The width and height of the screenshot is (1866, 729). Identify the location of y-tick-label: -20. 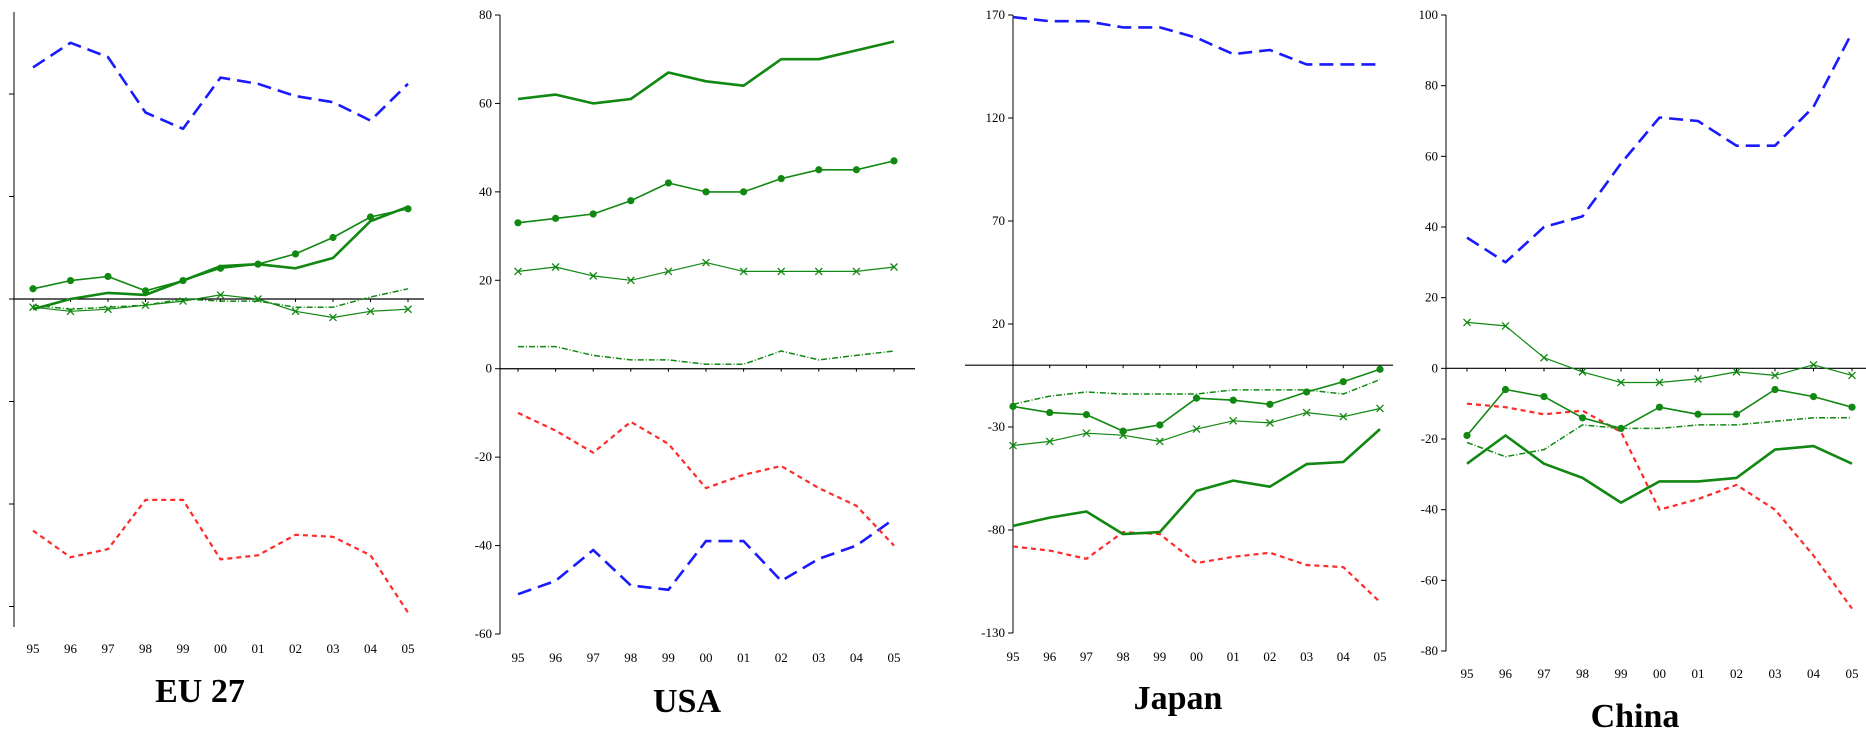
(1429, 438).